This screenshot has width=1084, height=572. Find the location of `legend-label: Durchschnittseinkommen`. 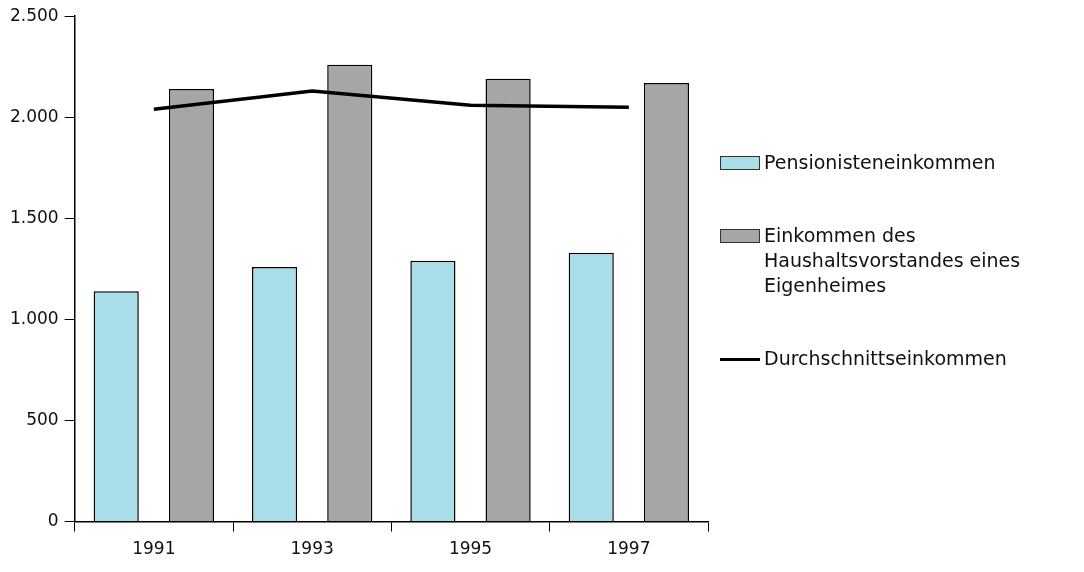

legend-label: Durchschnittseinkommen is located at coordinates (885, 358).